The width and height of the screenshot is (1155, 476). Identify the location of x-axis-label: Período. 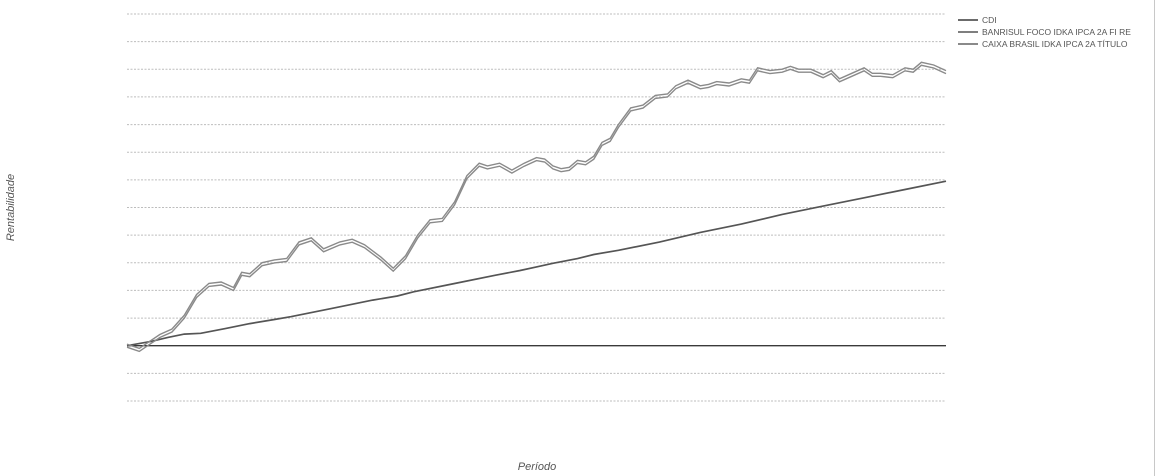
(537, 467).